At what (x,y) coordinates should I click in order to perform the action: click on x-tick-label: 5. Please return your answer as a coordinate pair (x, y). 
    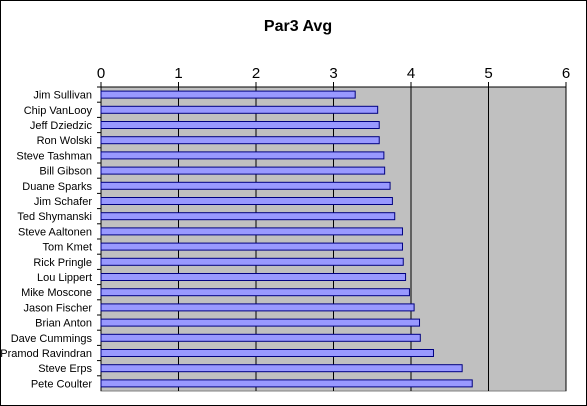
    Looking at the image, I should click on (488, 73).